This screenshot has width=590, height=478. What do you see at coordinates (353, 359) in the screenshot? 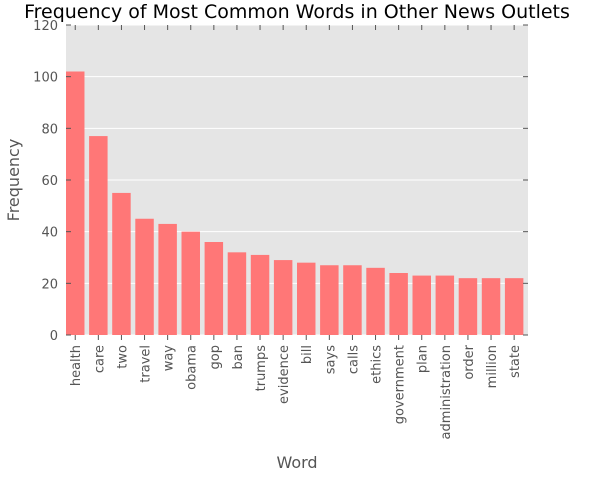
I see `x-tick-label-calls: calls` at bounding box center [353, 359].